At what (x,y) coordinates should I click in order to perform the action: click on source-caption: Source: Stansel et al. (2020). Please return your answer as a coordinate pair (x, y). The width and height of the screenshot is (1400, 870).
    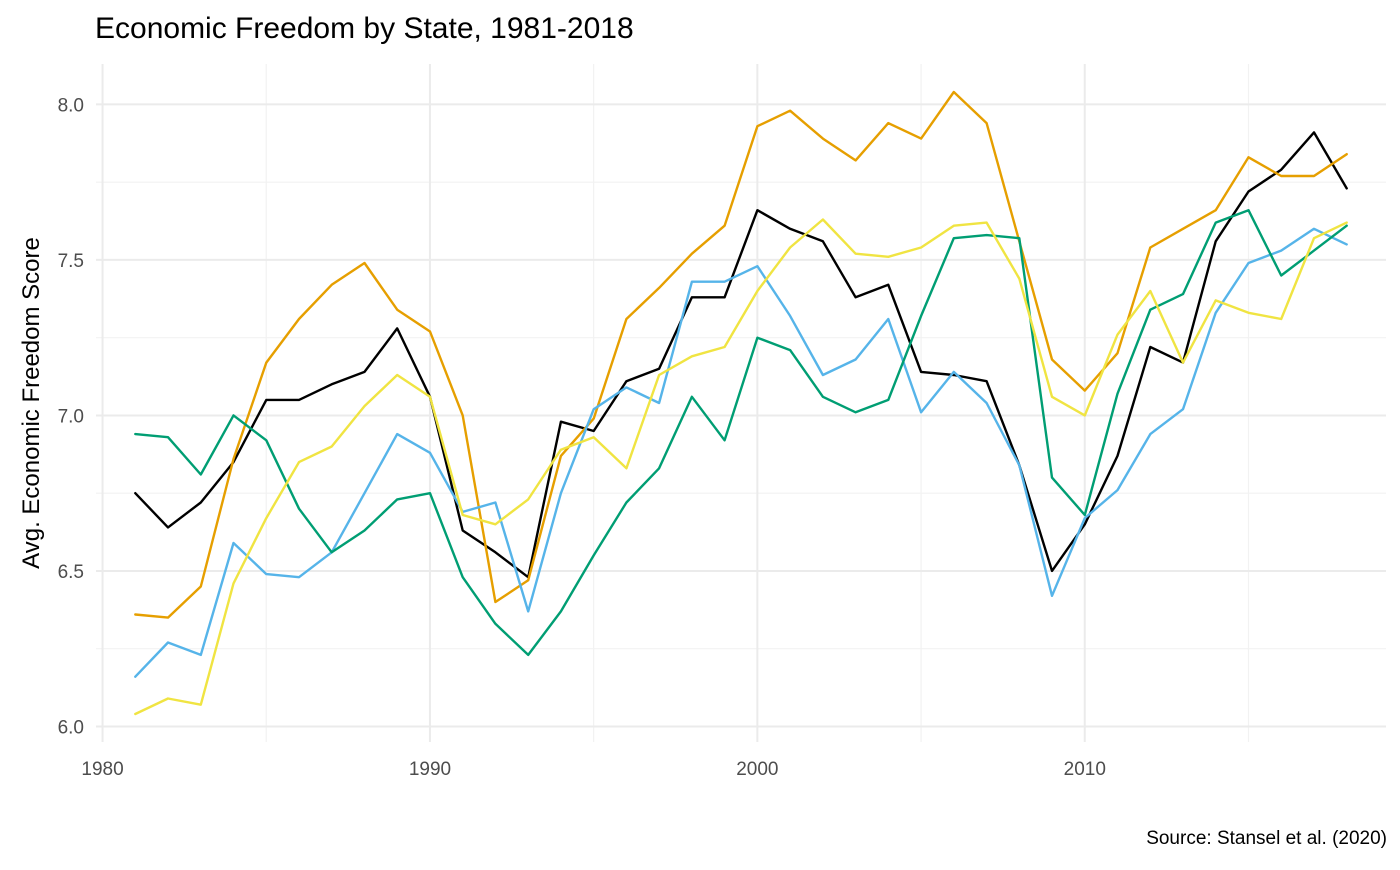
    Looking at the image, I should click on (1266, 838).